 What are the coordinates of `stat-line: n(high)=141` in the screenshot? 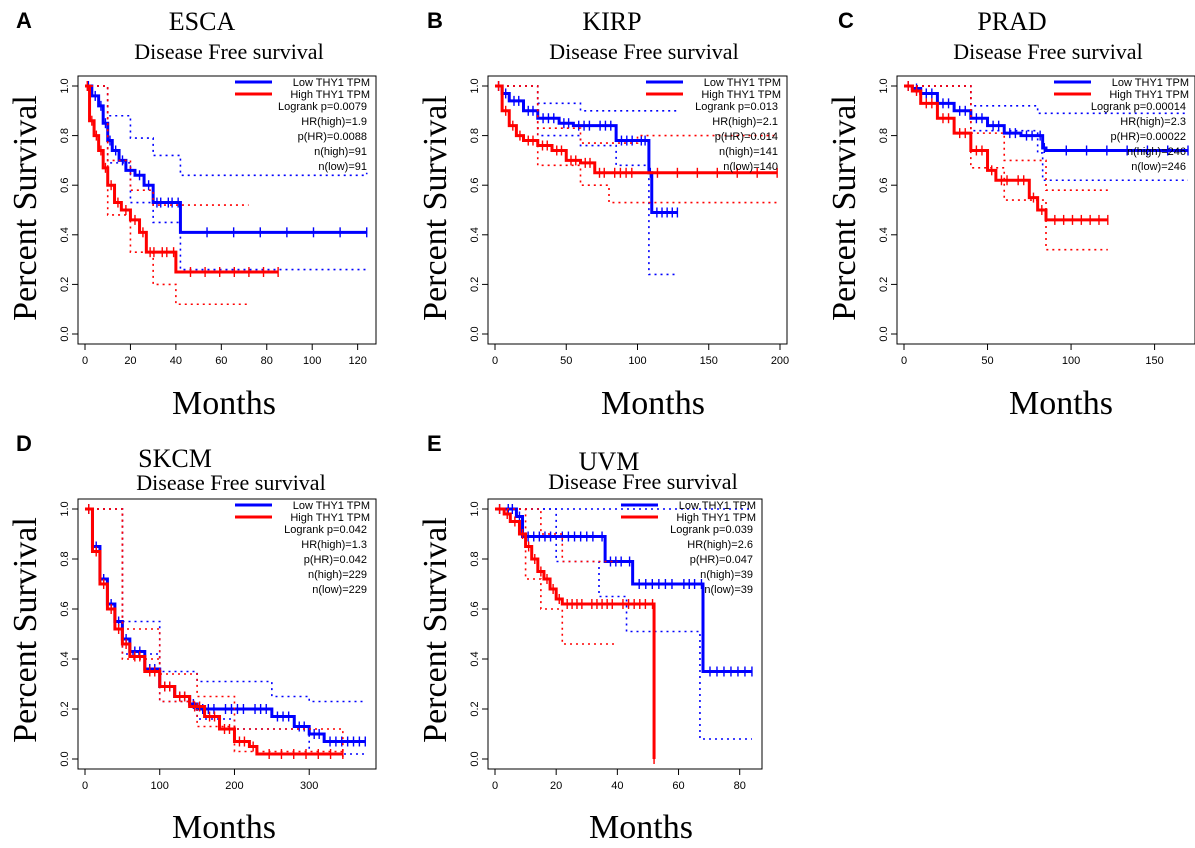 It's located at (748, 152).